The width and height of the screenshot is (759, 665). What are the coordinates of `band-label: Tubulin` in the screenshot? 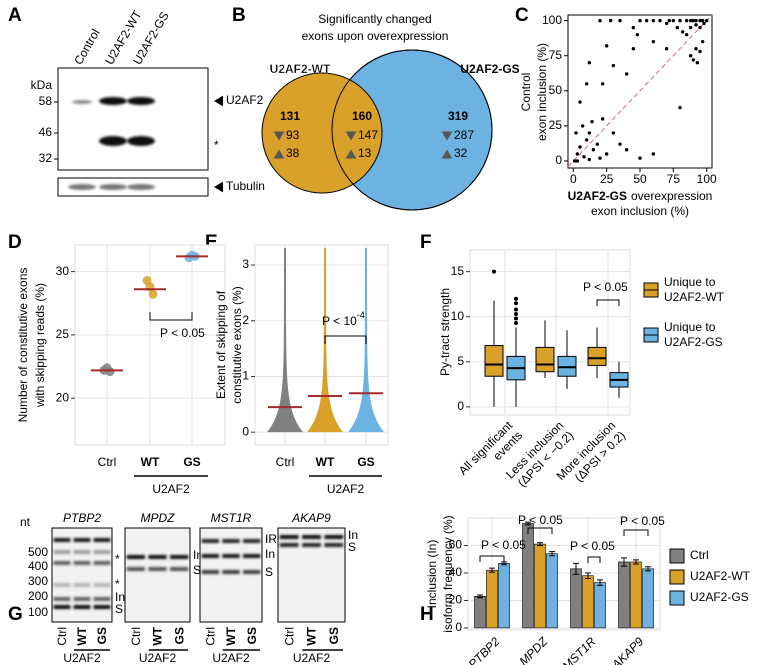 It's located at (245, 186).